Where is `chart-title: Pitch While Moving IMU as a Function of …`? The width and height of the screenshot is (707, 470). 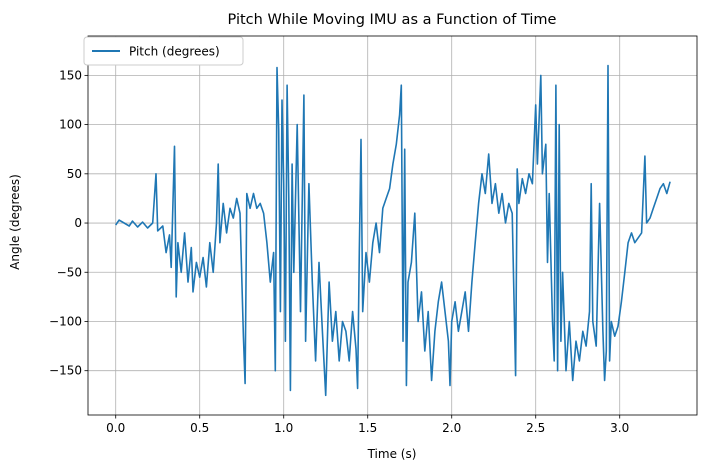
chart-title: Pitch While Moving IMU as a Function of … is located at coordinates (392, 20).